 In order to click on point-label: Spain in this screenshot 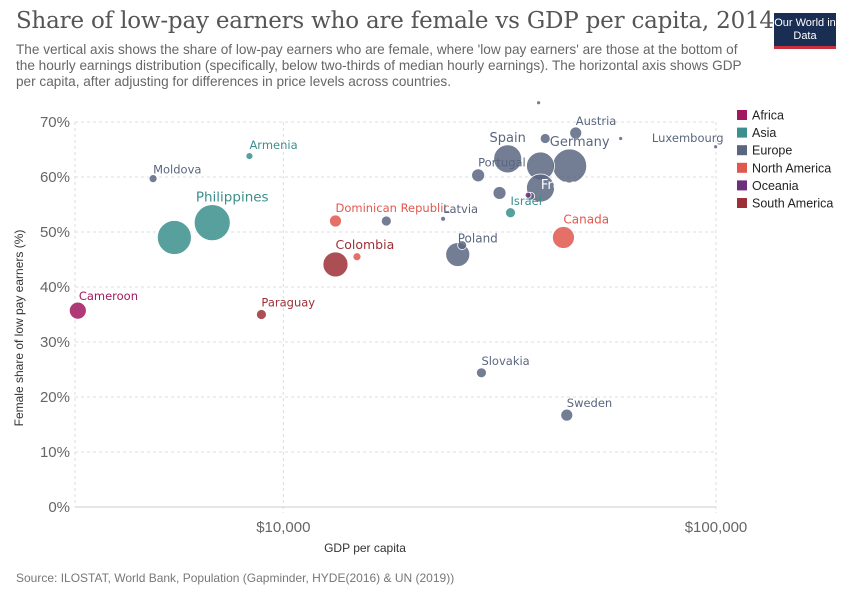, I will do `click(508, 138)`.